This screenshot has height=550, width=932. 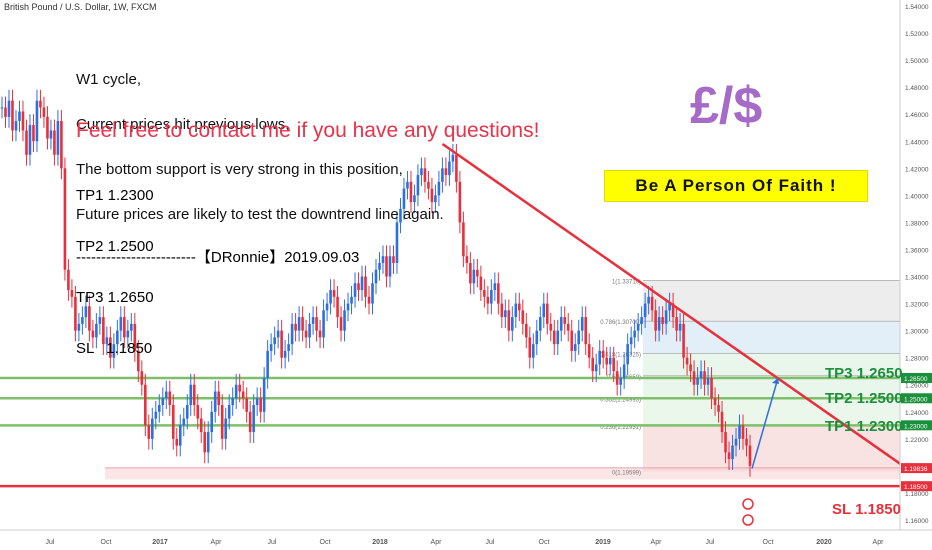 I want to click on price-tag-label: 1.18500, so click(x=916, y=487).